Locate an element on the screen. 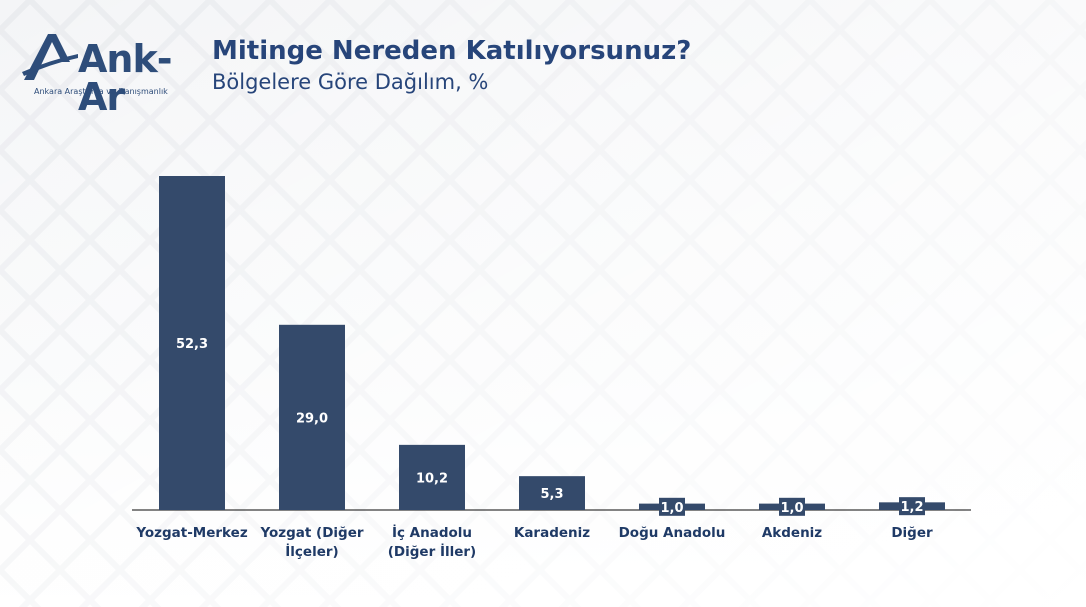 The width and height of the screenshot is (1086, 607). page-title: Mitinge Nereden Katılıyorsunuz? is located at coordinates (452, 51).